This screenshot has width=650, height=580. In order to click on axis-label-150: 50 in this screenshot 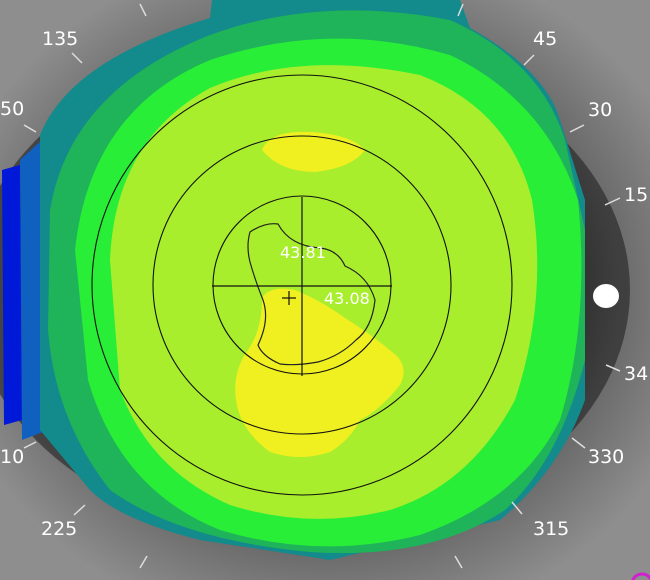, I will do `click(12, 109)`.